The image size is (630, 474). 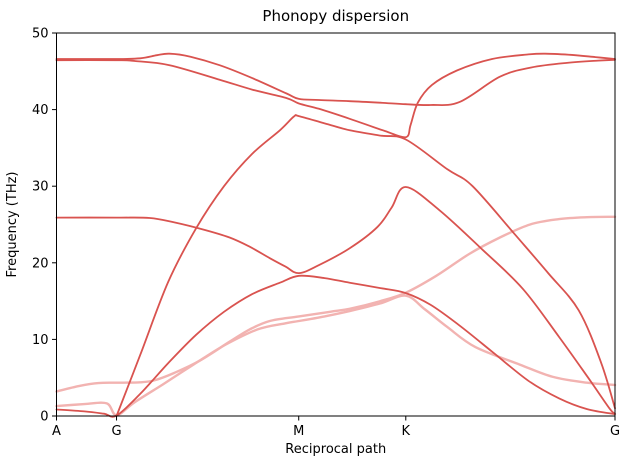 I want to click on y-tick-label: 0, so click(x=44, y=417).